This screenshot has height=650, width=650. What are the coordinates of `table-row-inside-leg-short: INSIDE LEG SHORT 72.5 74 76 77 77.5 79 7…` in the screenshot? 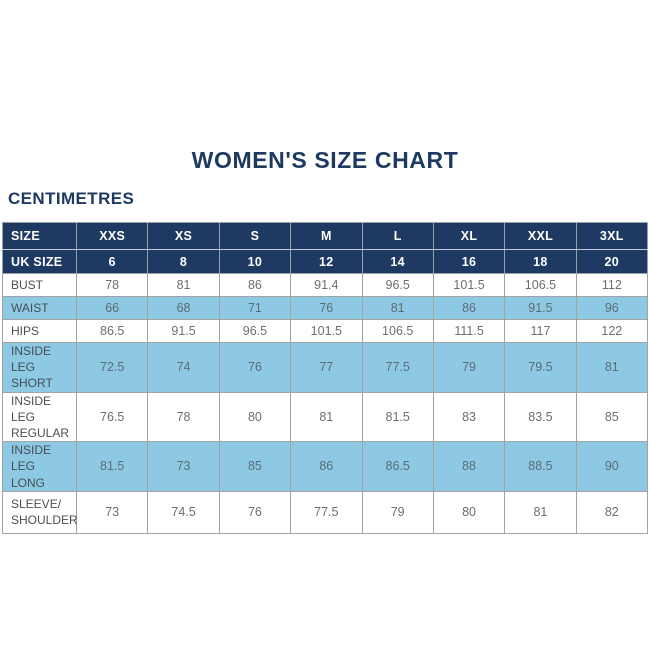 It's located at (325, 367).